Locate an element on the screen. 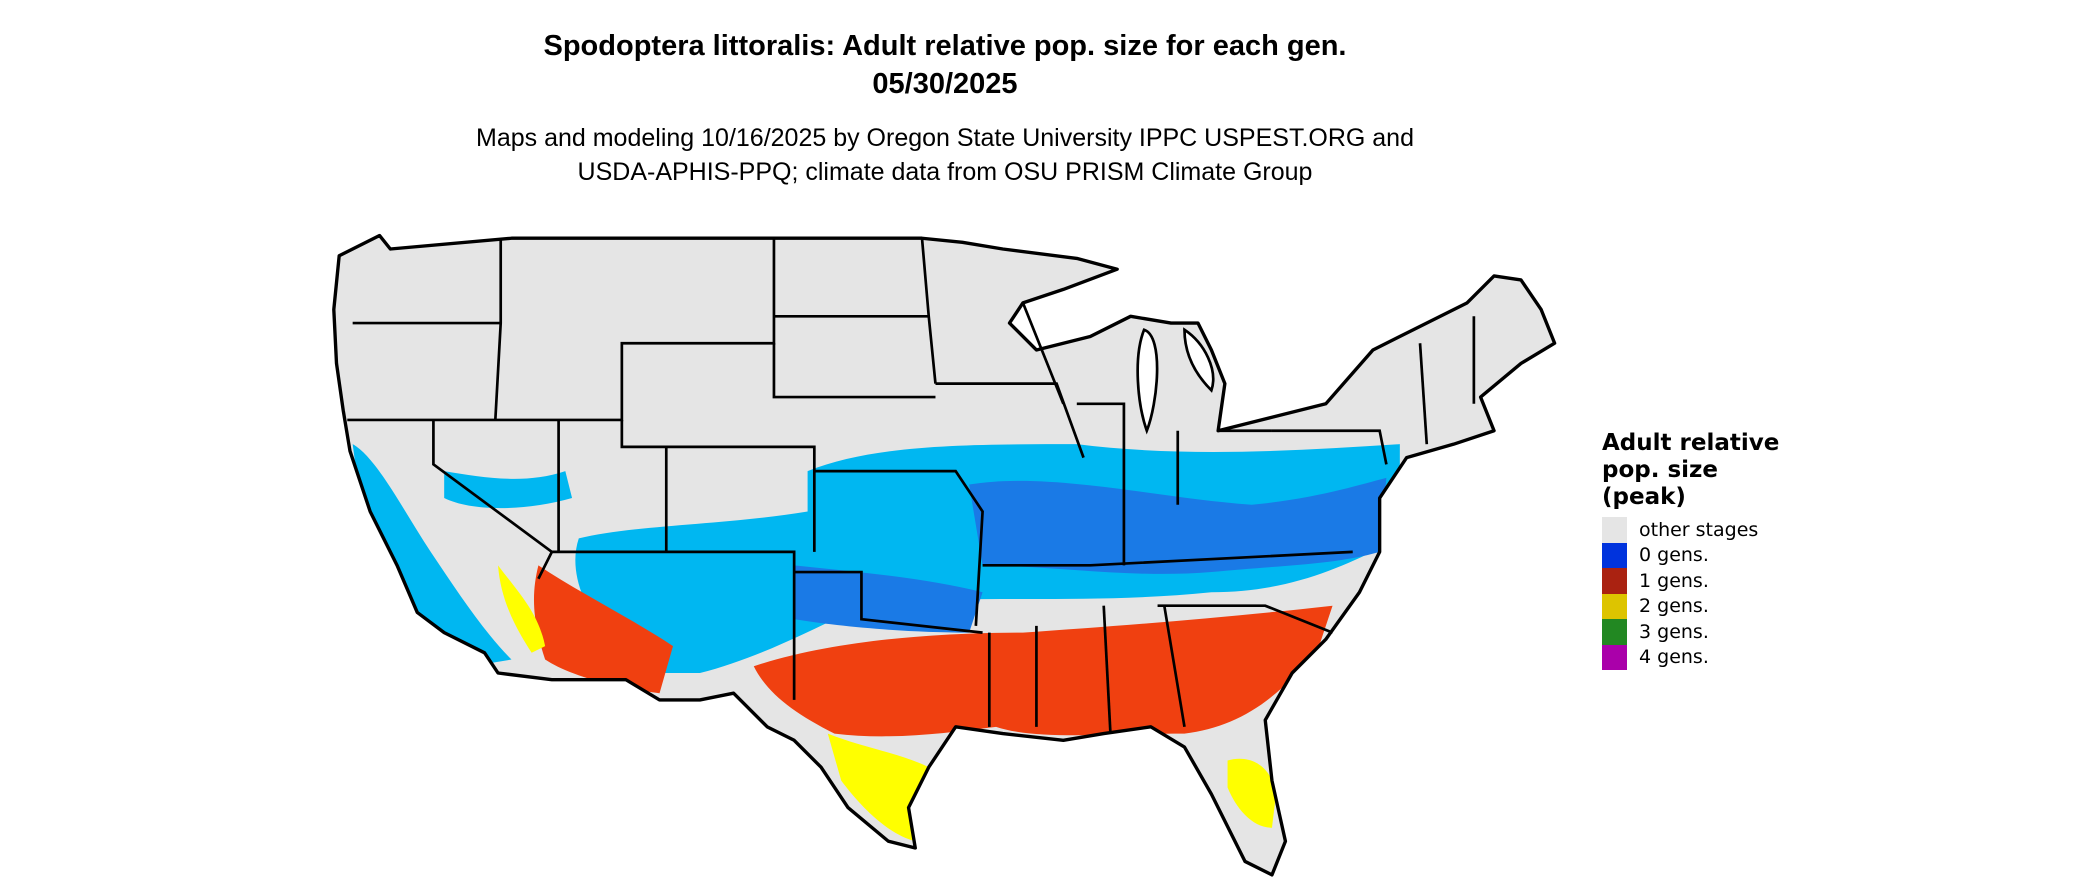 Image resolution: width=2100 pixels, height=892 pixels. legend-item: 1 gens. is located at coordinates (1702, 581).